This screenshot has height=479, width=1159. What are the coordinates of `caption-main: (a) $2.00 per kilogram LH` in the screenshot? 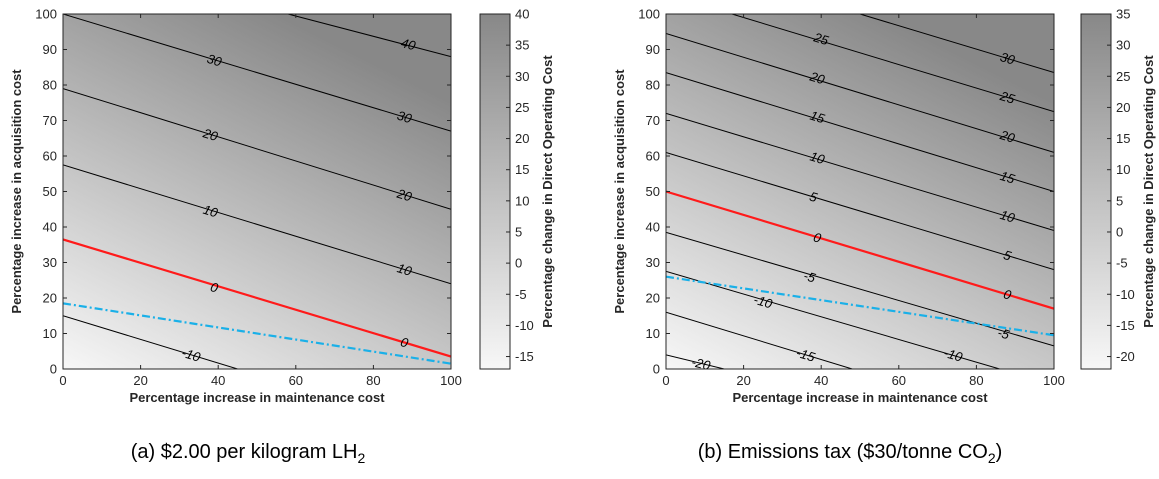 It's located at (244, 452).